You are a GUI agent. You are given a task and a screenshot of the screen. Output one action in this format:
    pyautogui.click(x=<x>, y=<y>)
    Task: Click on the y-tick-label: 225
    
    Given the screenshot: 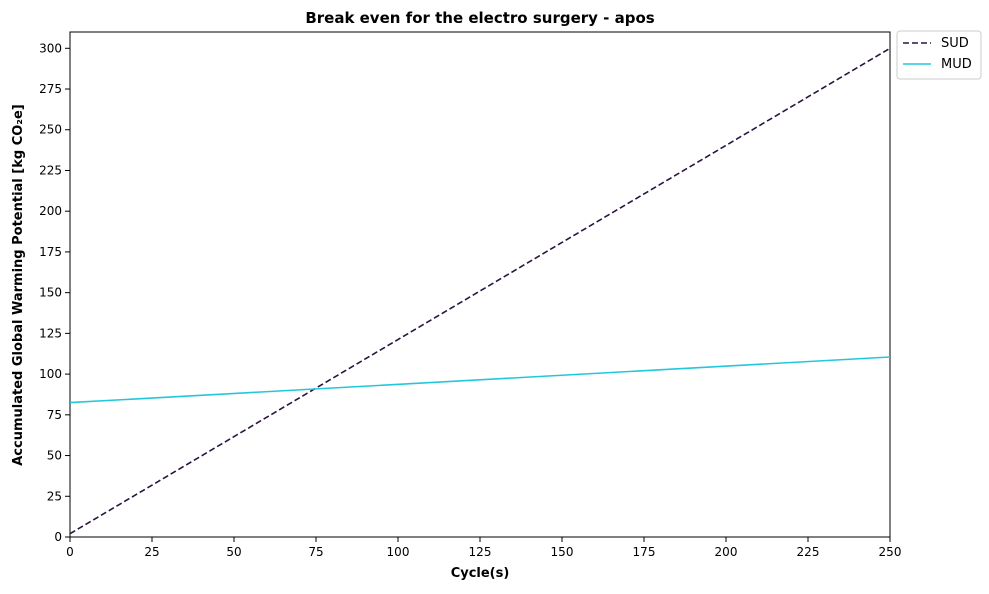 What is the action you would take?
    pyautogui.click(x=50, y=170)
    